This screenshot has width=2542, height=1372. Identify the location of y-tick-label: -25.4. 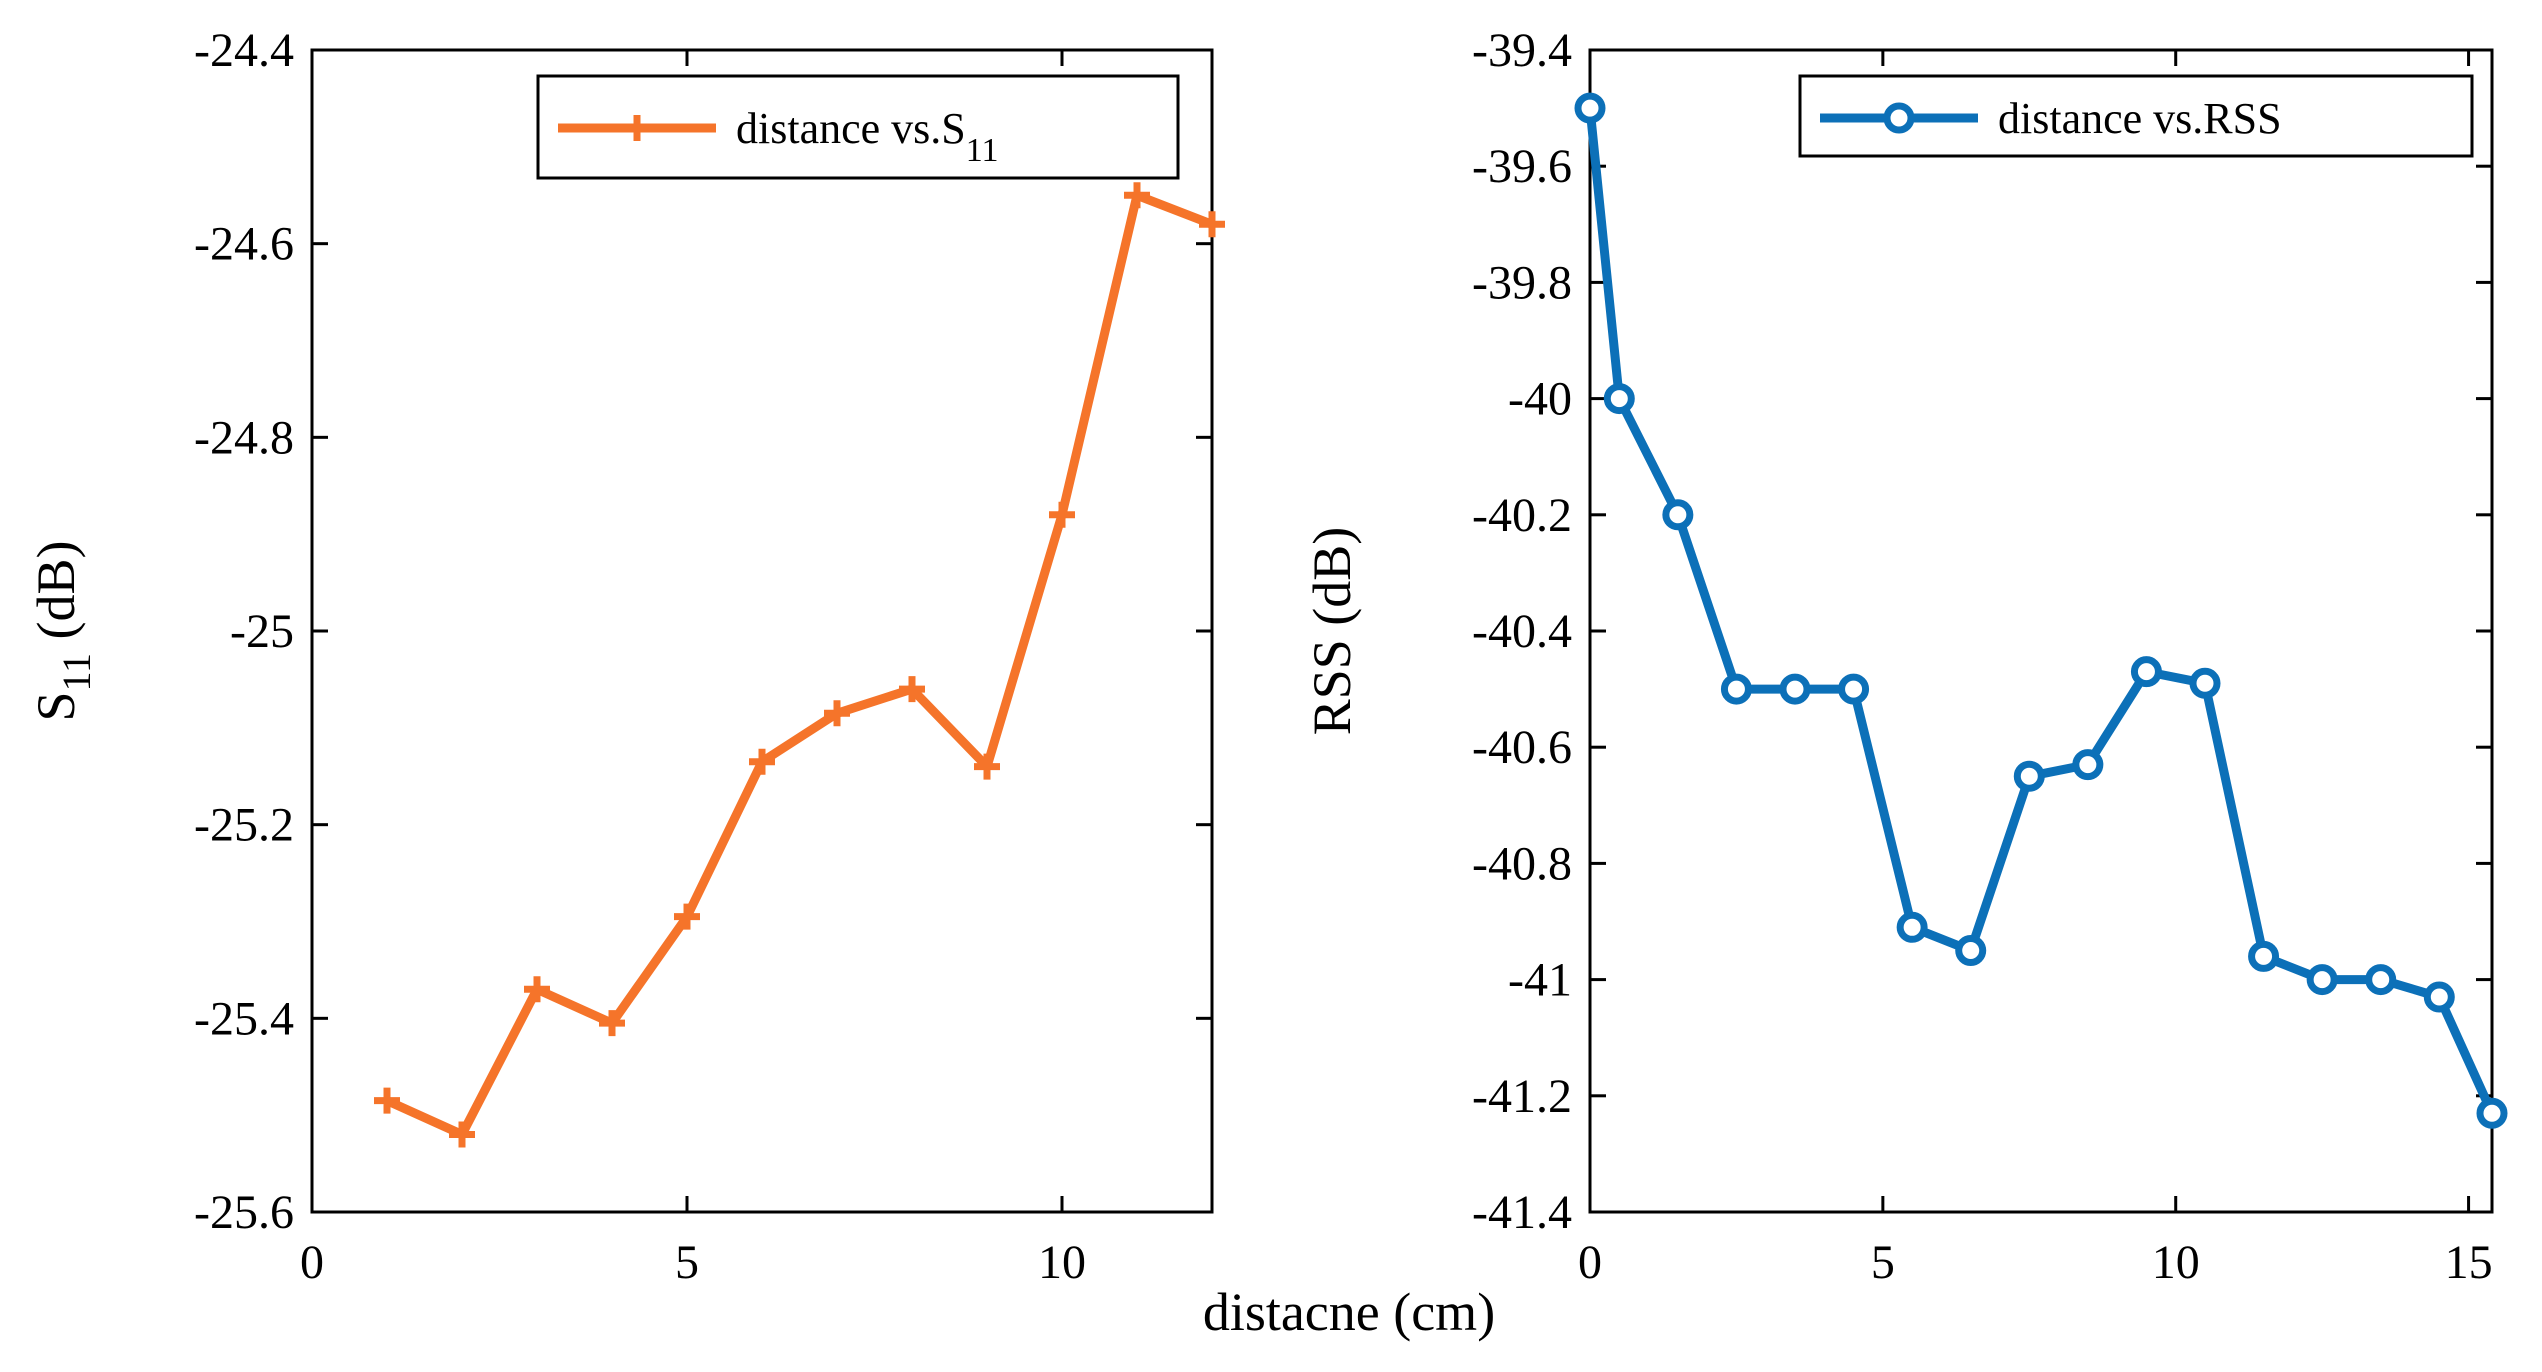
(244, 1018).